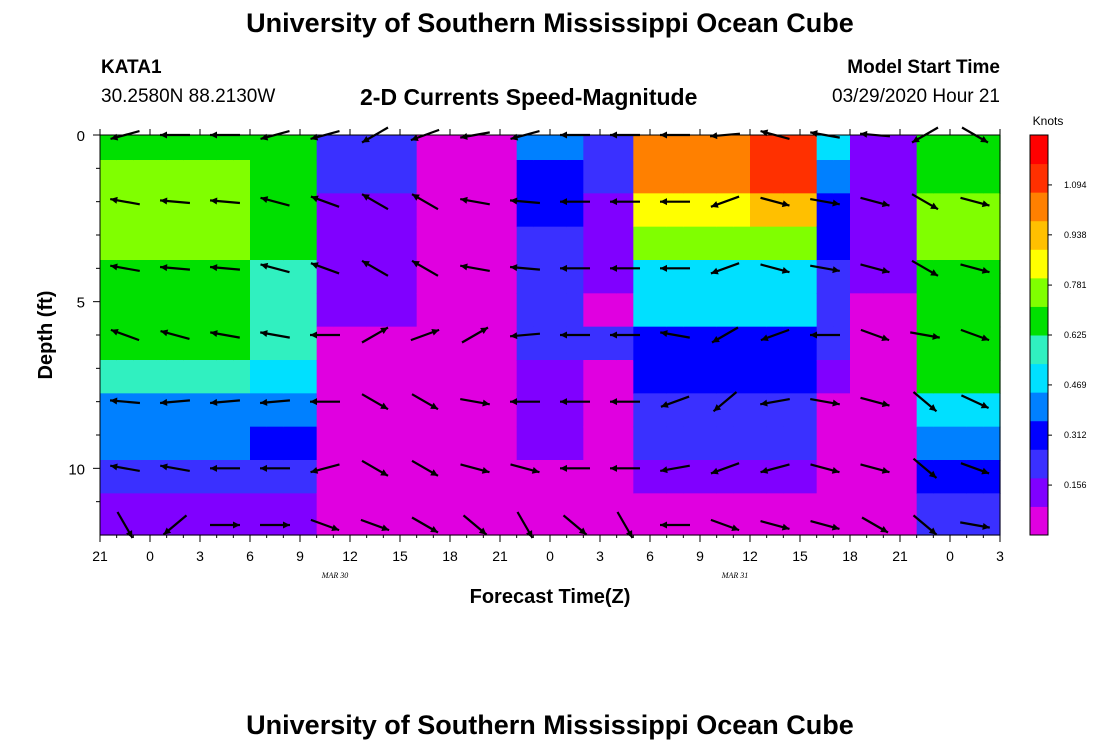 The width and height of the screenshot is (1100, 750). Describe the element at coordinates (1075, 435) in the screenshot. I see `colorbar-tick-label: 0.312` at that location.